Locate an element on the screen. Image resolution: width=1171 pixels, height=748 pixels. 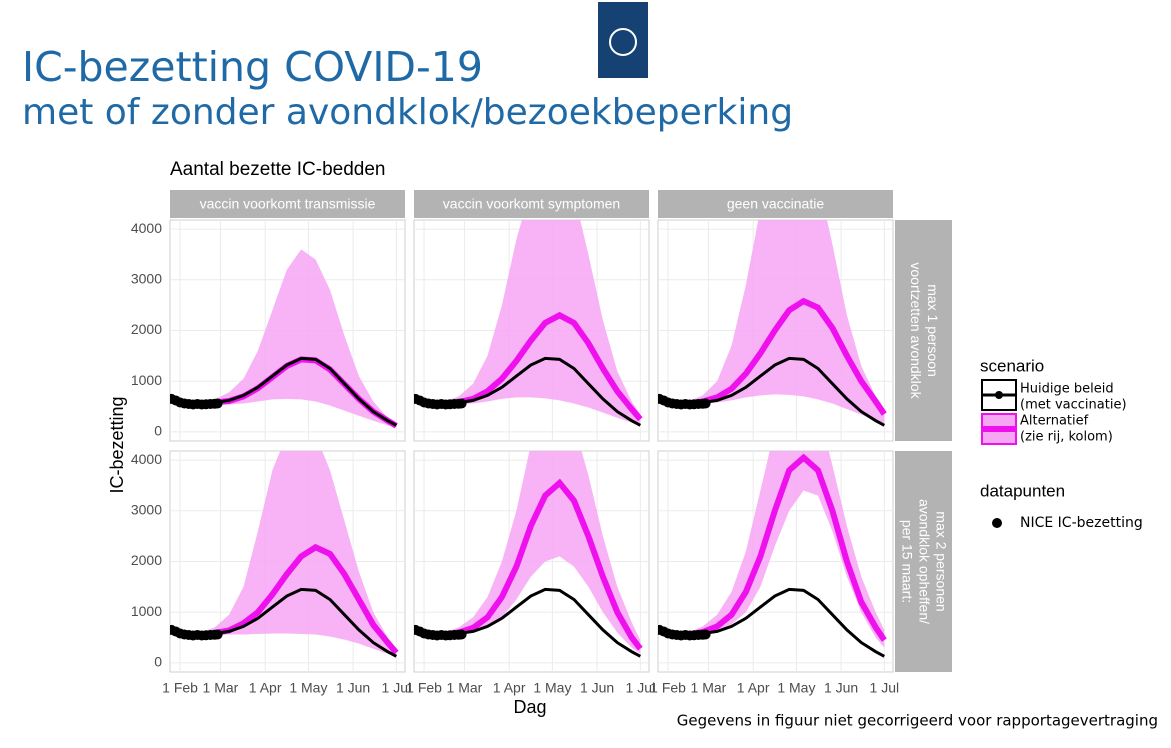
legend-label: NICE IC-bezetting is located at coordinates (1081, 523).